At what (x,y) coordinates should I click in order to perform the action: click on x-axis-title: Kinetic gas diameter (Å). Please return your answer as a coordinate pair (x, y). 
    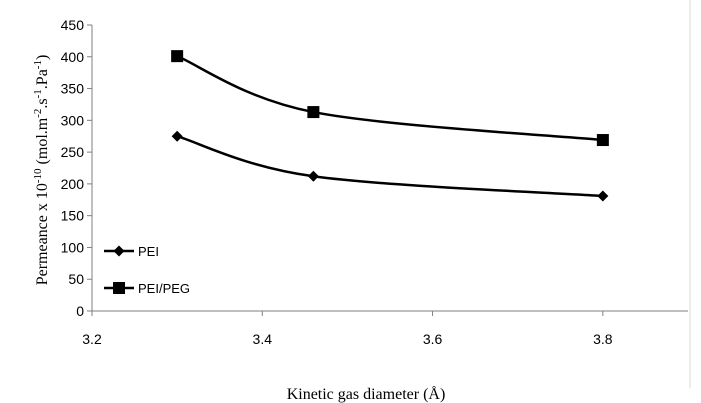
    Looking at the image, I should click on (366, 394).